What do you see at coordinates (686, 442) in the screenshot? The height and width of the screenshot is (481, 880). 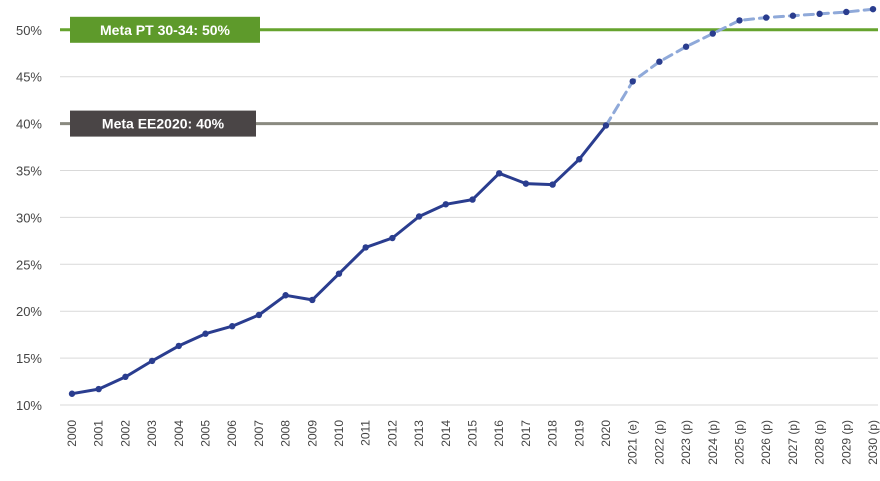 I see `x-tick-label: 2023 (p)` at bounding box center [686, 442].